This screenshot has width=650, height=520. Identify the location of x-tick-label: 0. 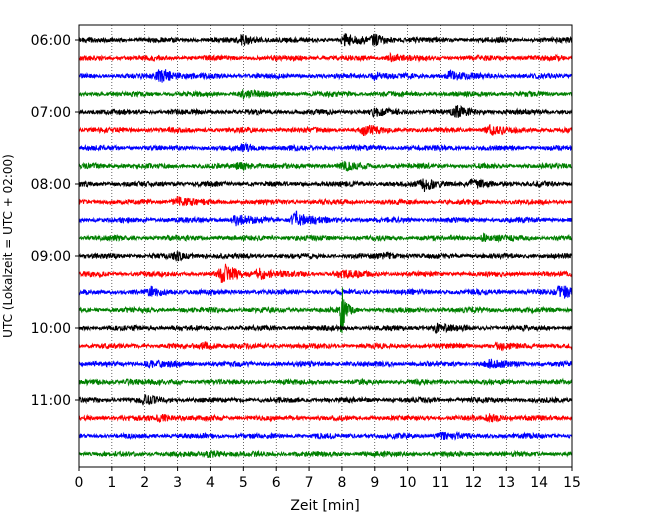
(79, 483).